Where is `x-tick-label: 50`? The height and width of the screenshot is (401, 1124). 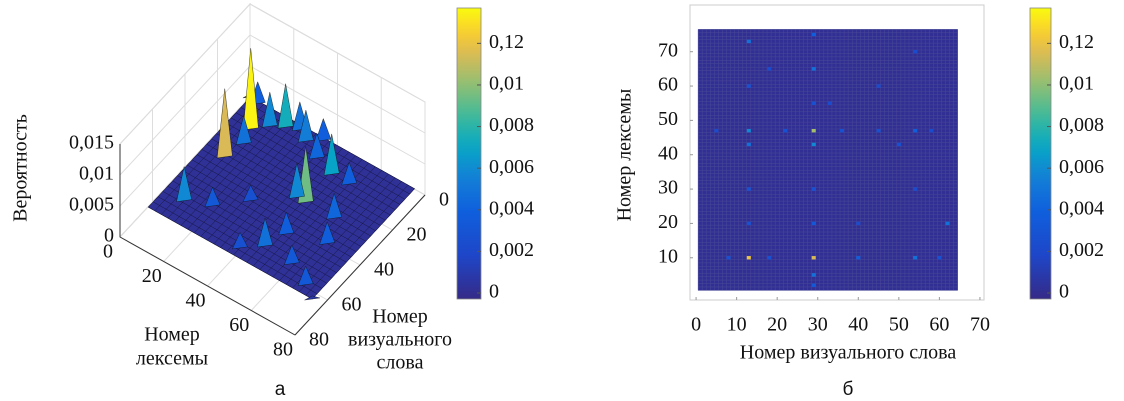 x-tick-label: 50 is located at coordinates (899, 325).